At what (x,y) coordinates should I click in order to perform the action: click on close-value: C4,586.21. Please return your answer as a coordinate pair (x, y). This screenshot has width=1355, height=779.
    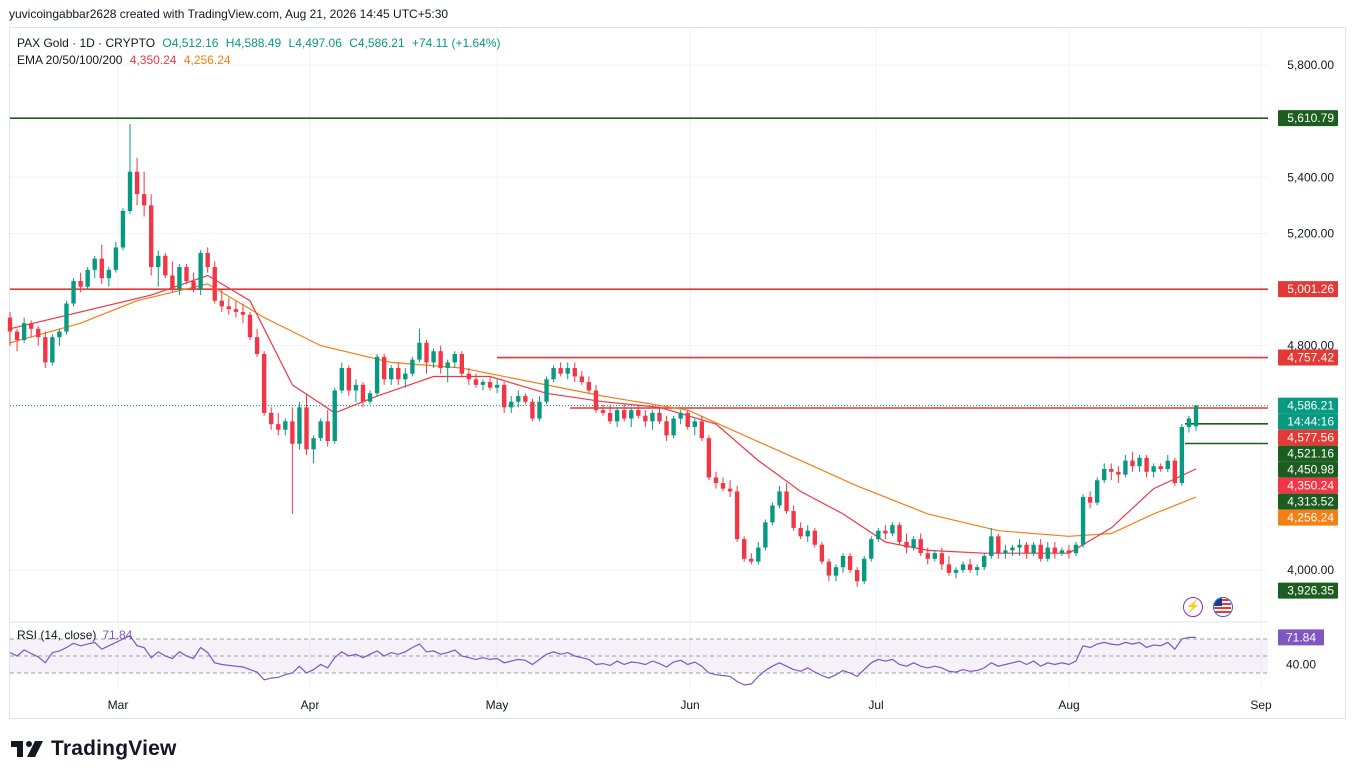
    Looking at the image, I should click on (377, 43).